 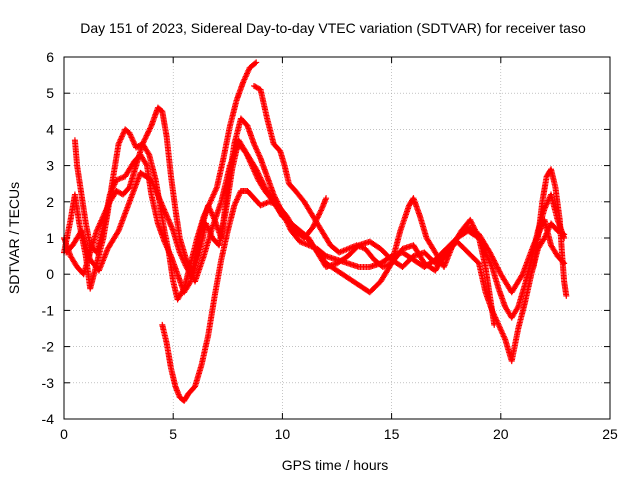 What do you see at coordinates (244, 295) in the screenshot?
I see `series-trace-e` at bounding box center [244, 295].